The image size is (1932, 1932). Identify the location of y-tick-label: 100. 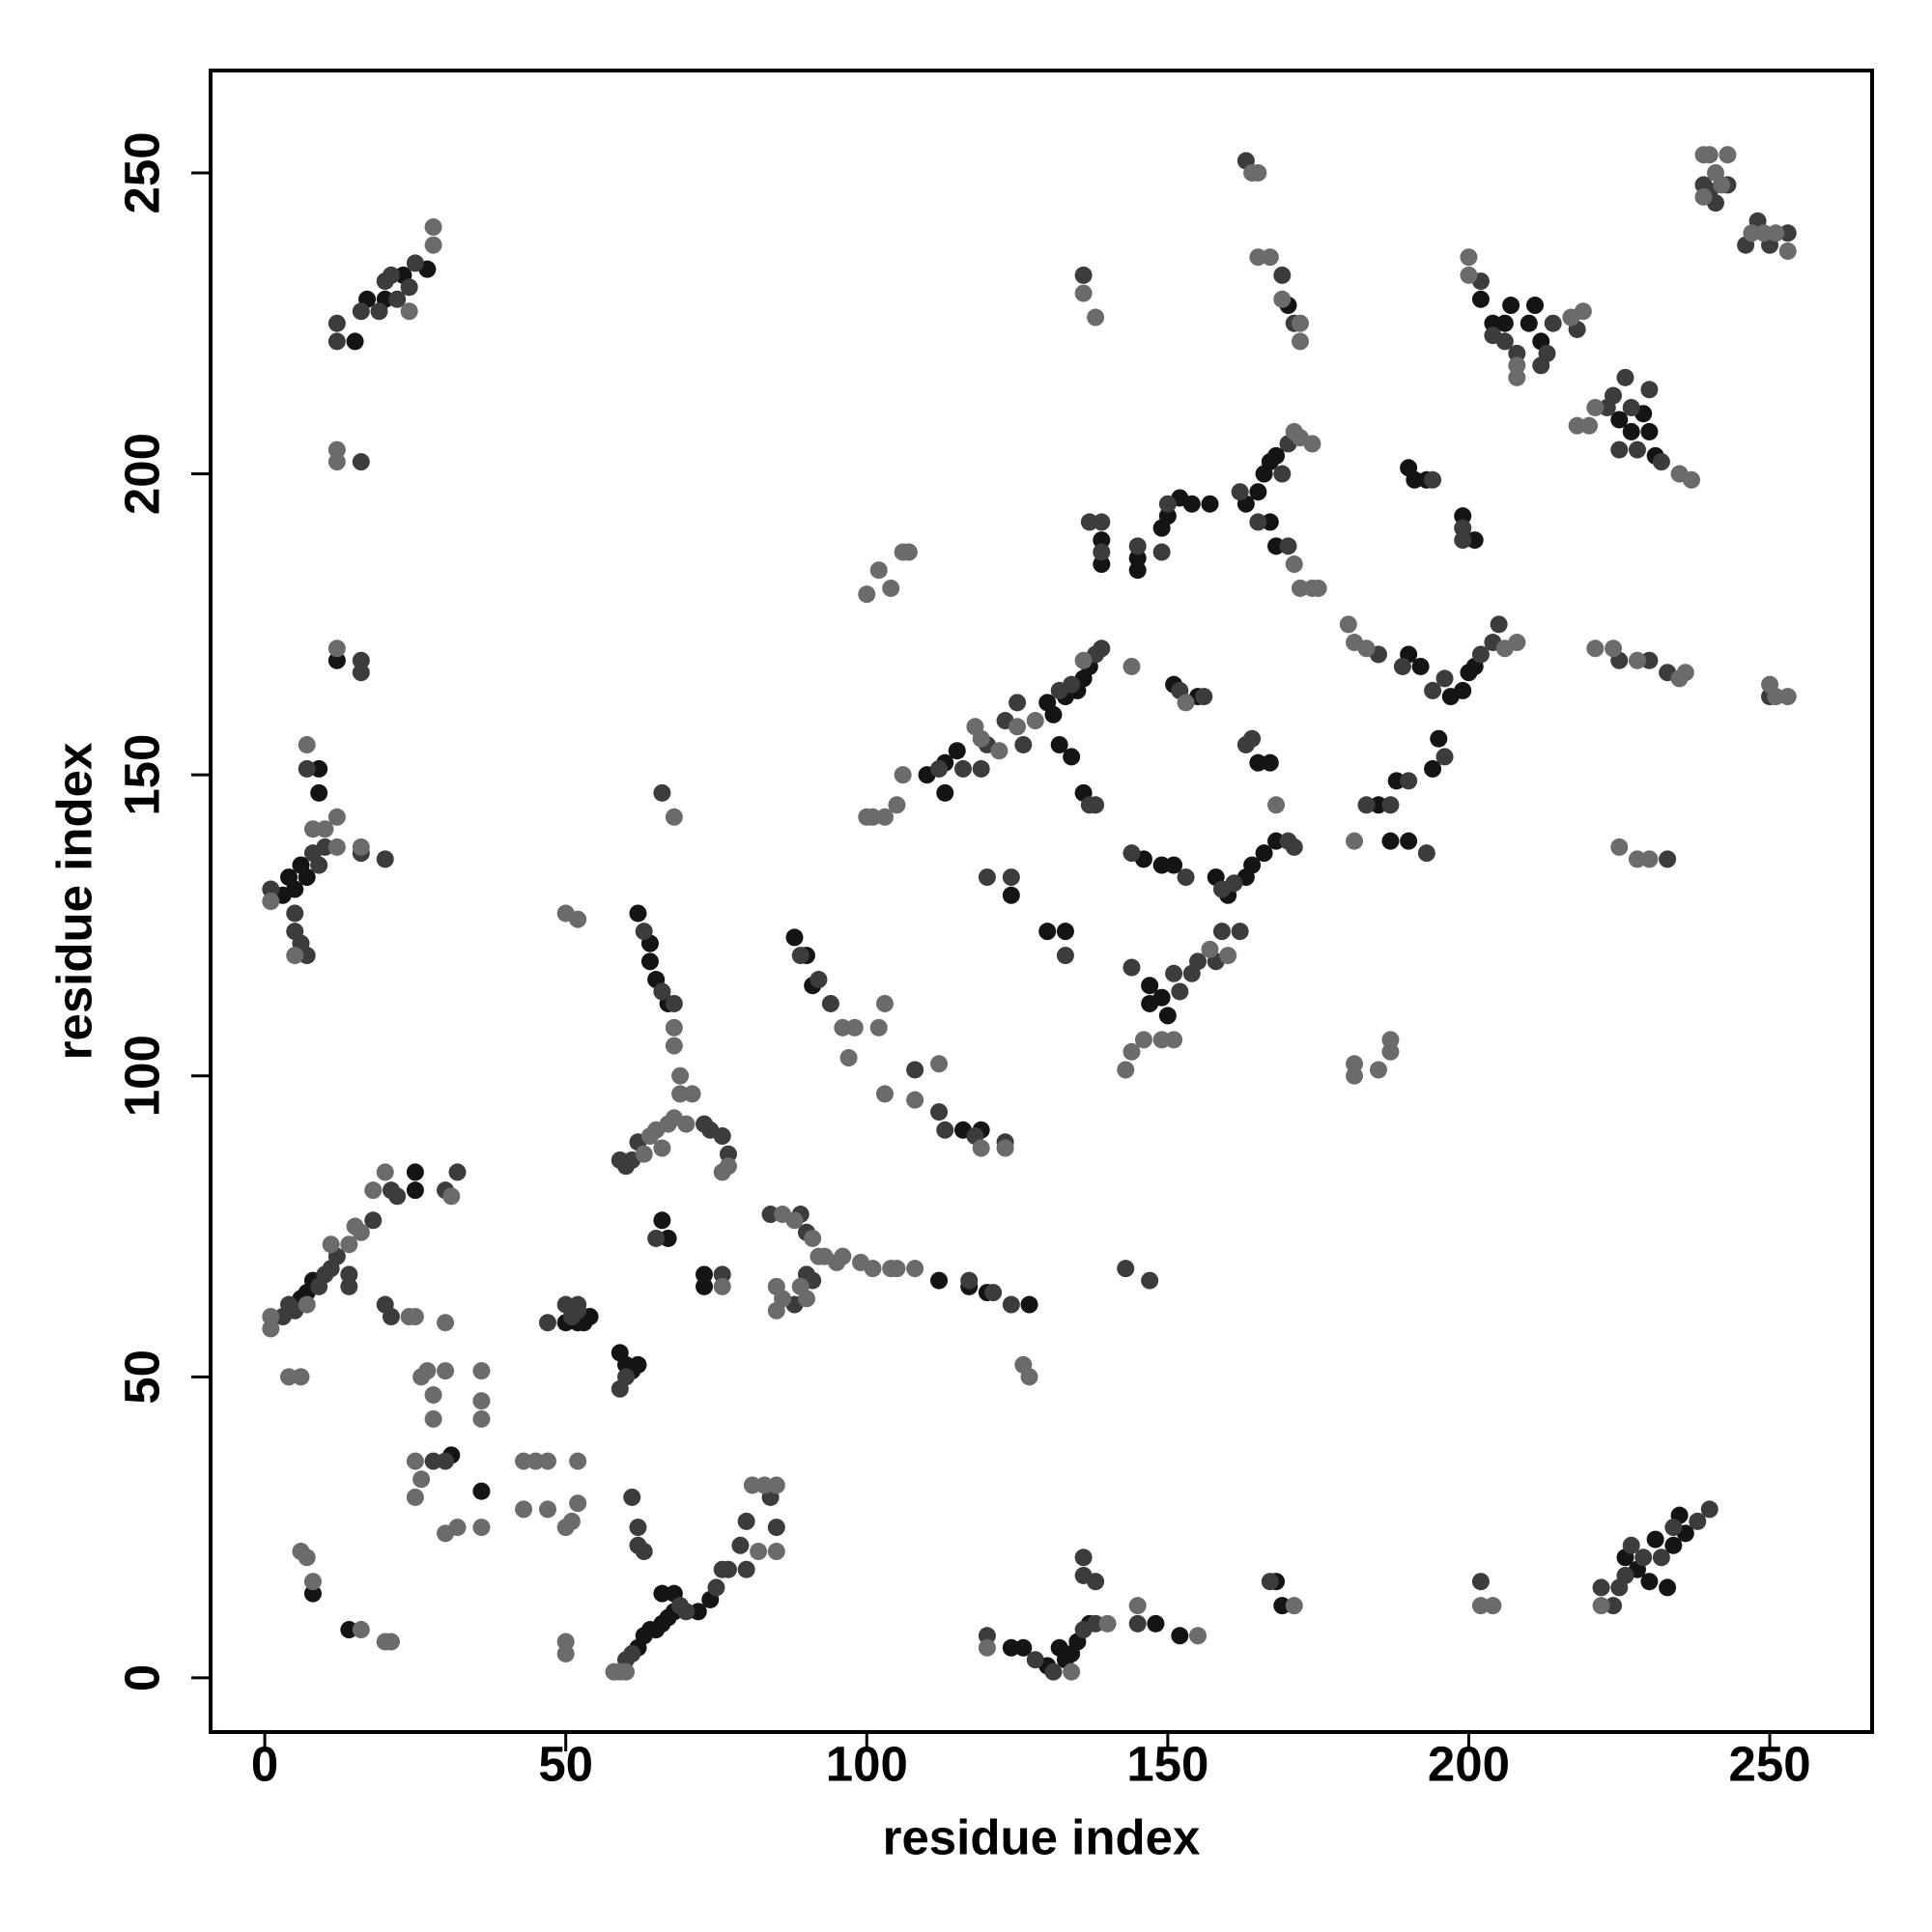
(141, 1076).